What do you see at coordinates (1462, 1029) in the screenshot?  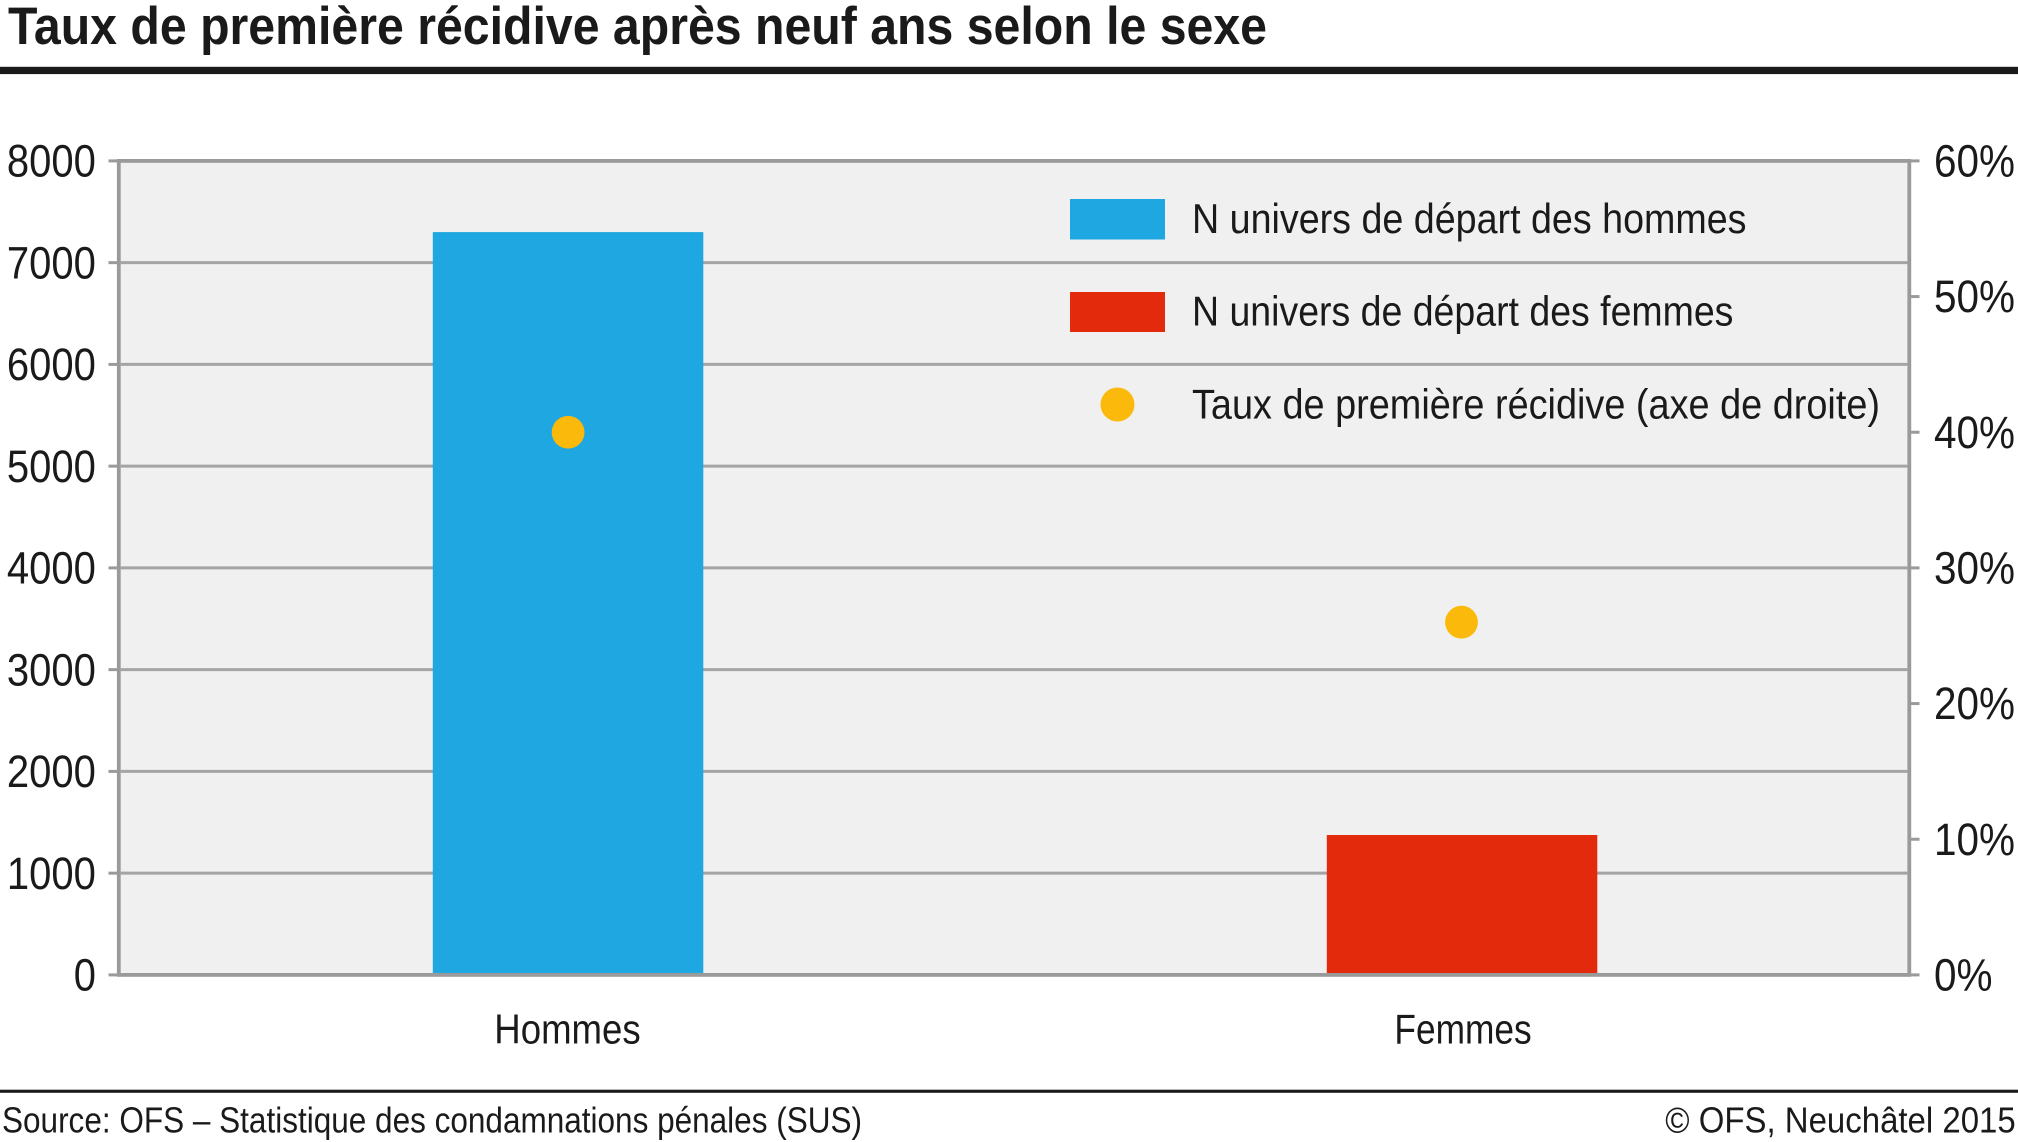 I see `svg-text: Femmes` at bounding box center [1462, 1029].